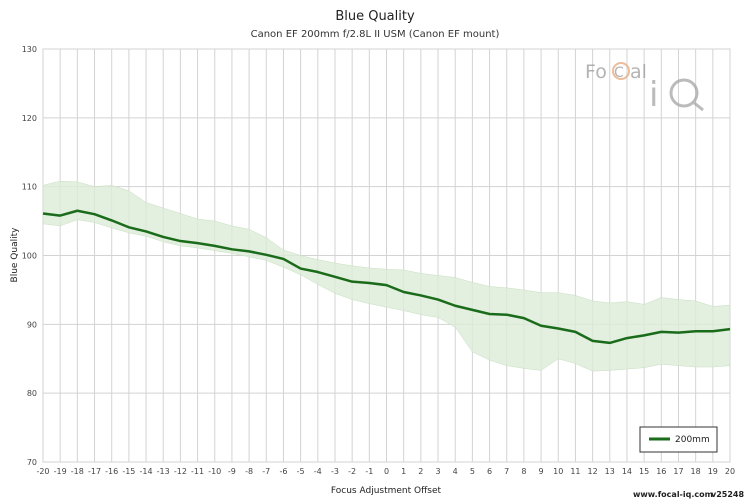 This screenshot has height=500, width=750. I want to click on x-tick-label: 13, so click(610, 471).